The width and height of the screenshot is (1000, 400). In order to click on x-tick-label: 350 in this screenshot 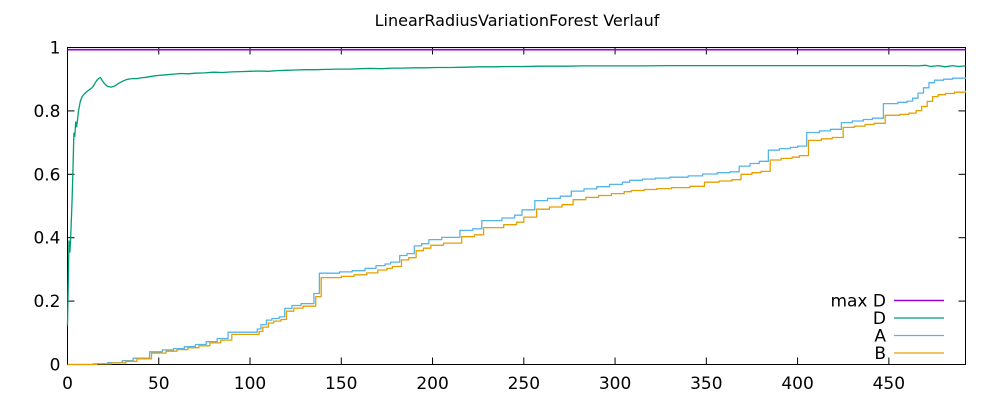, I will do `click(706, 384)`.